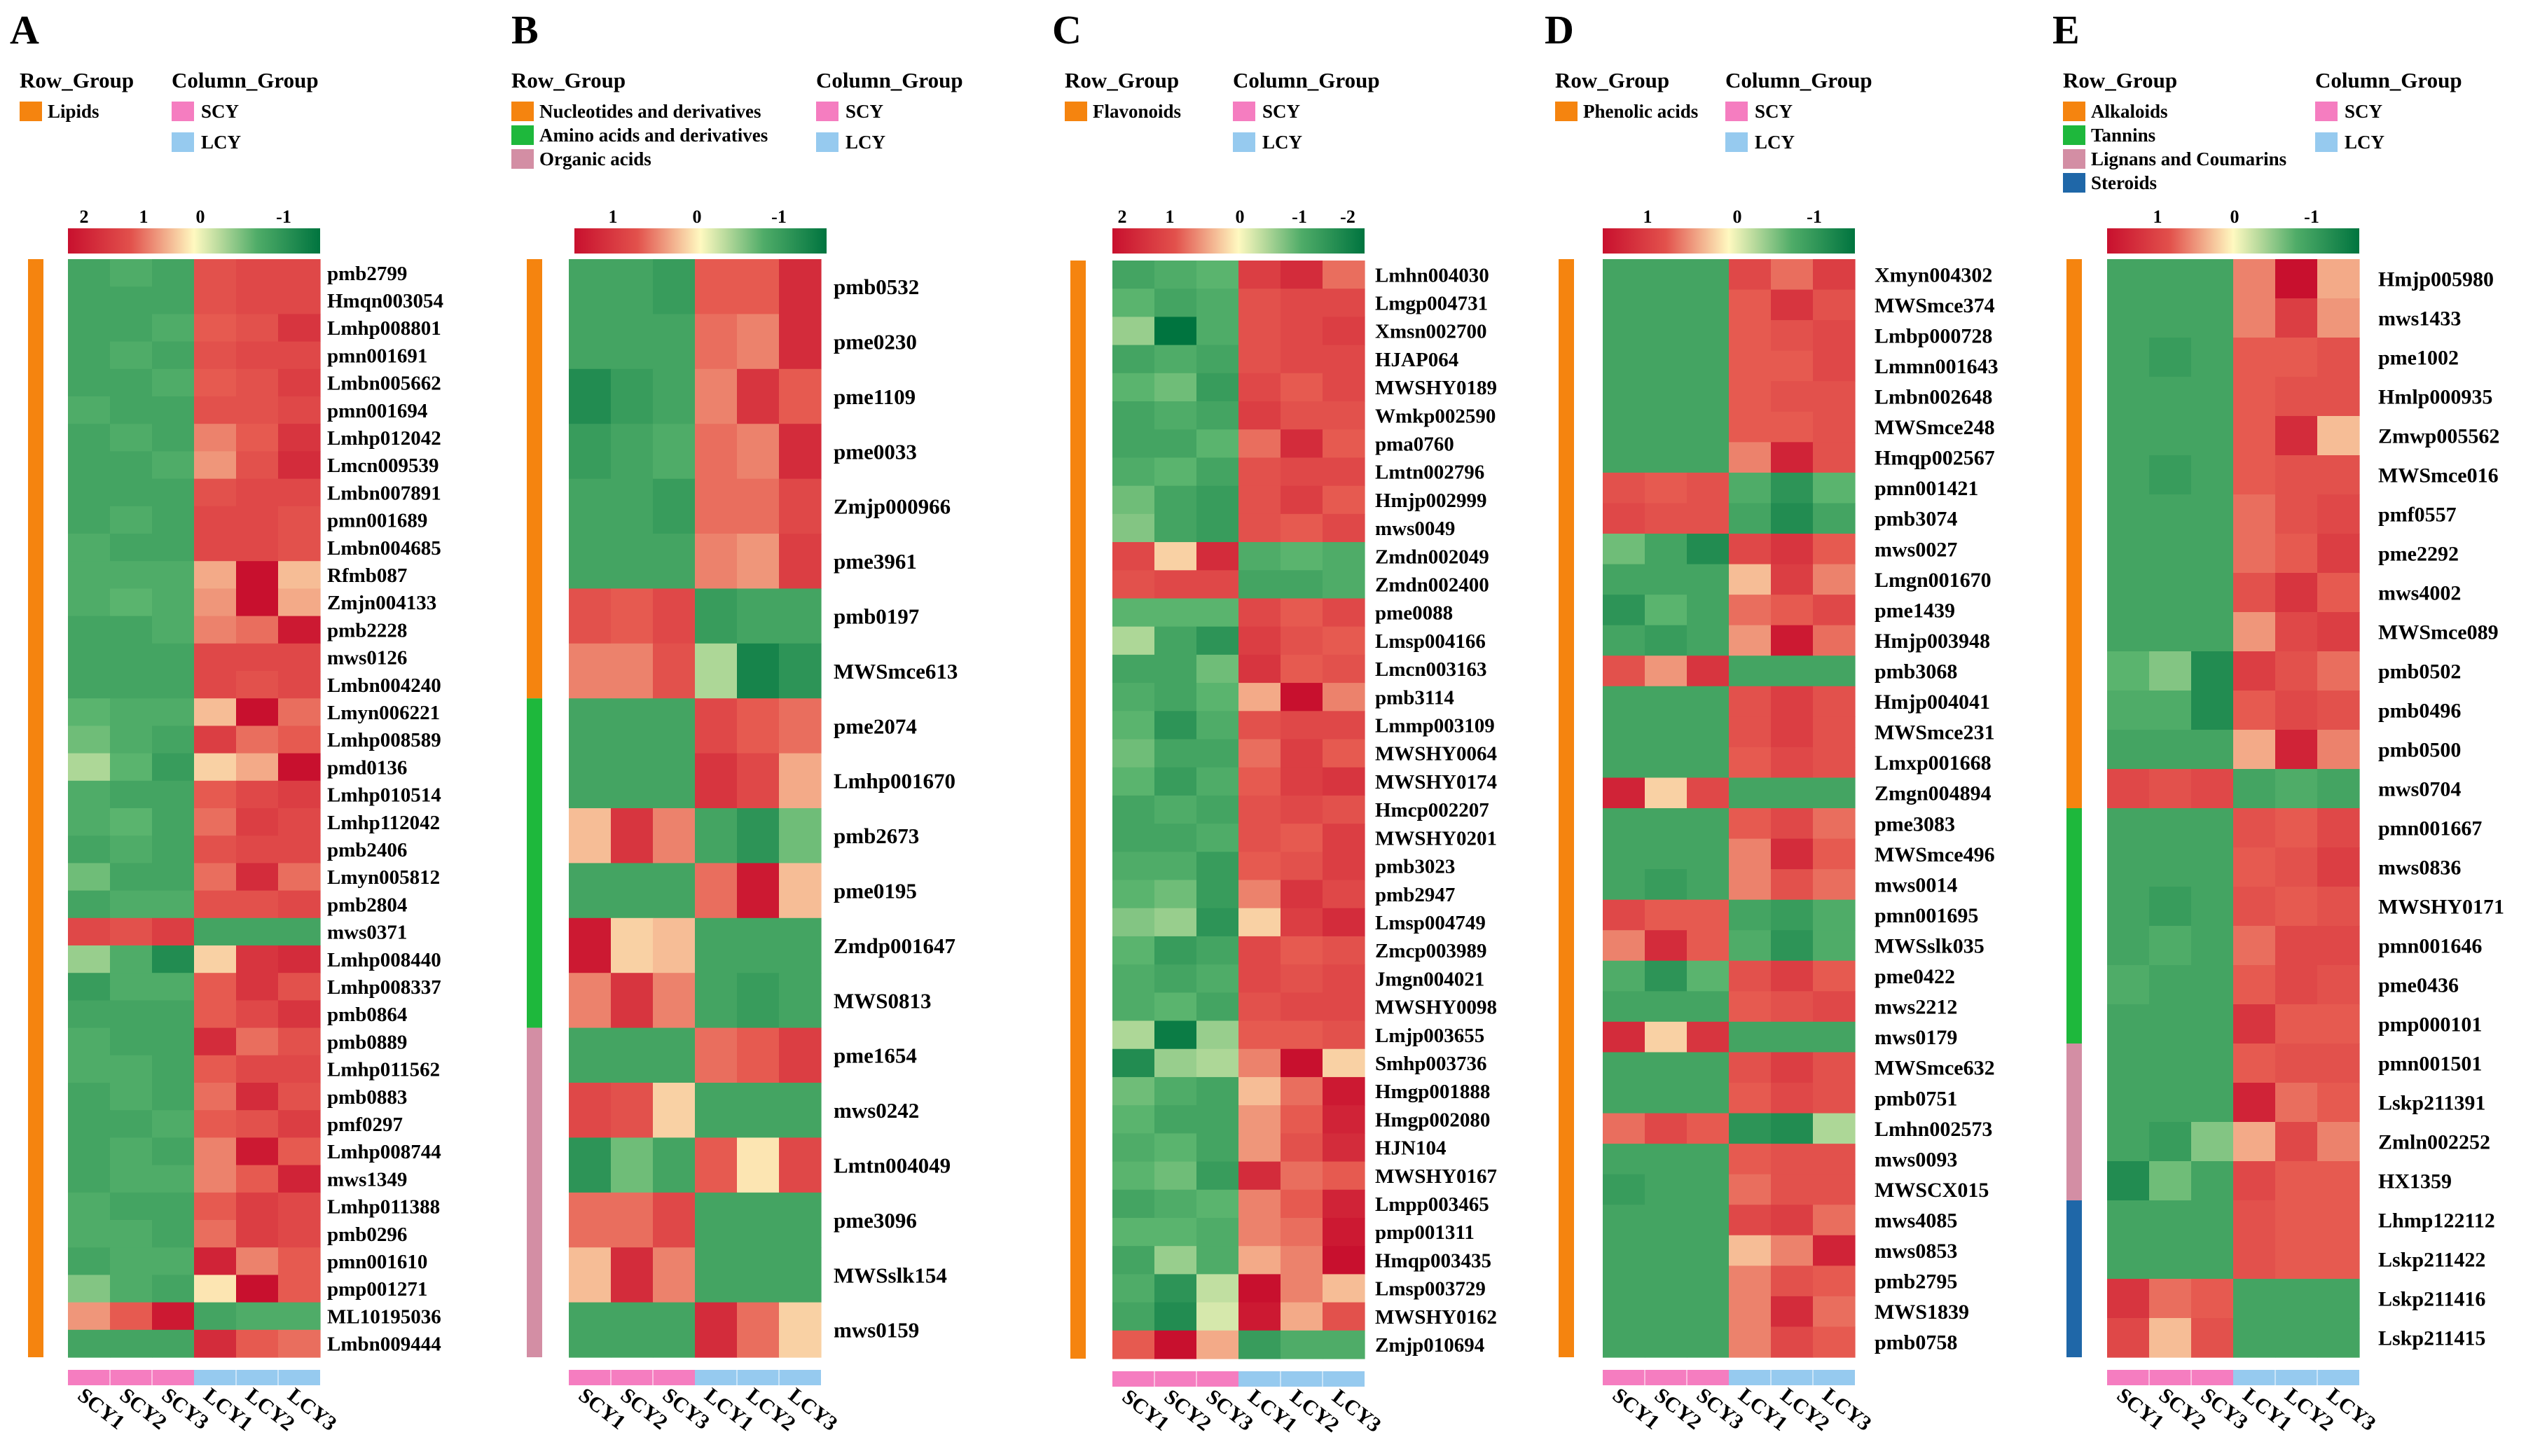 The image size is (2540, 1456). Describe the element at coordinates (1432, 810) in the screenshot. I see `row-label: Hmcp002207` at that location.